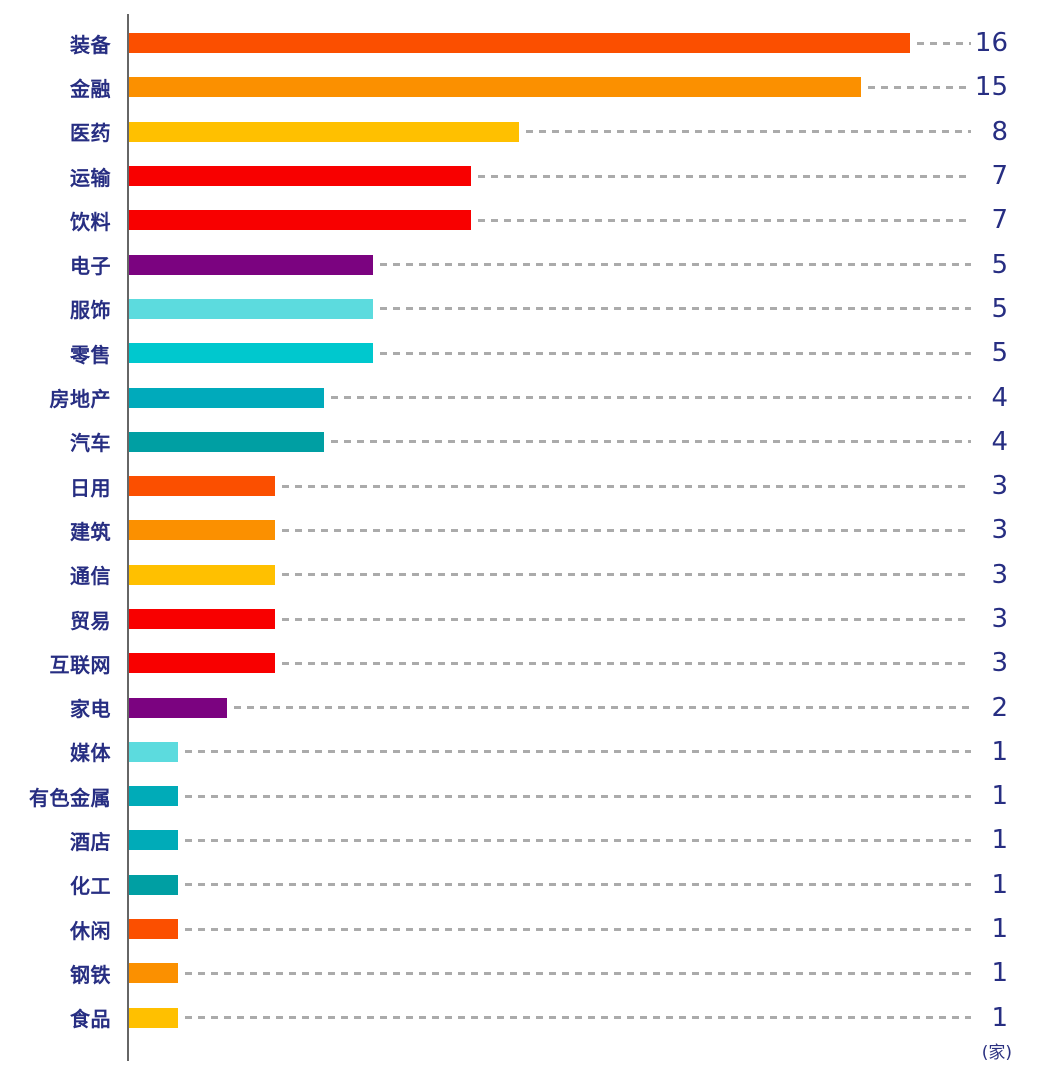 Image resolution: width=1042 pixels, height=1088 pixels. I want to click on bar-row: 有色金属 1, so click(521, 796).